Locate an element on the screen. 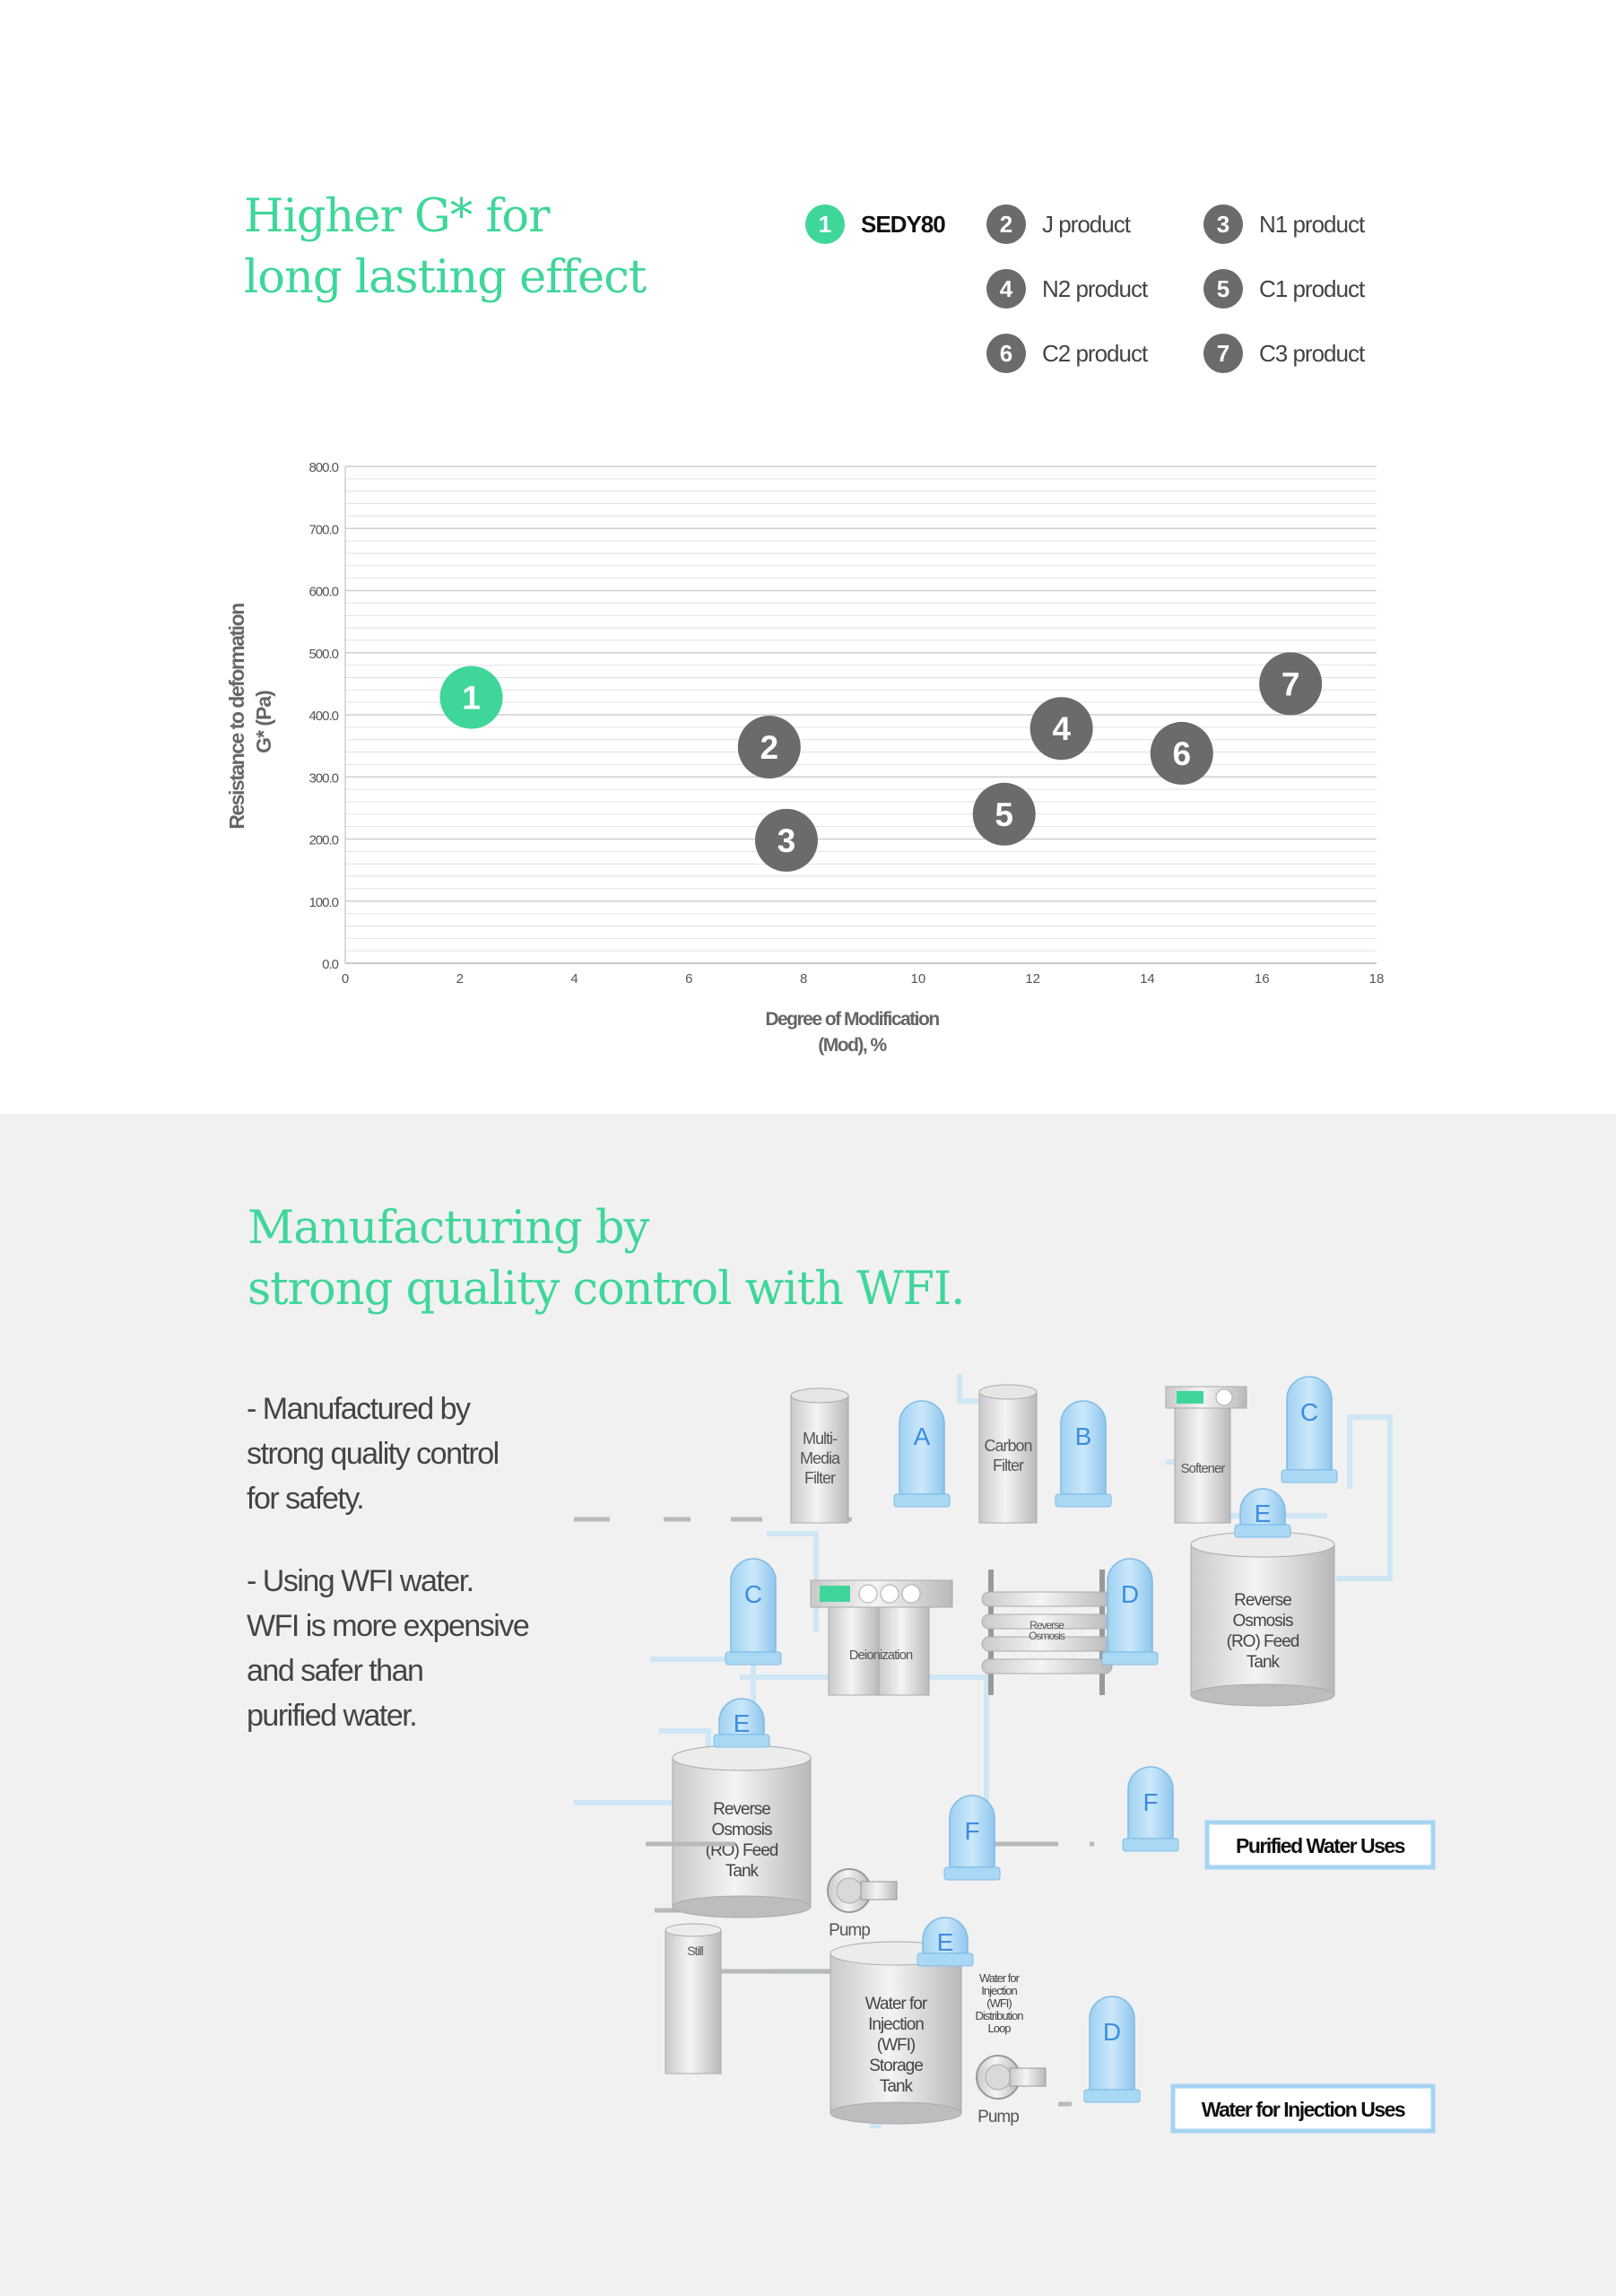 The width and height of the screenshot is (1616, 2296). carbon-label-1: Carbon is located at coordinates (1008, 1446).